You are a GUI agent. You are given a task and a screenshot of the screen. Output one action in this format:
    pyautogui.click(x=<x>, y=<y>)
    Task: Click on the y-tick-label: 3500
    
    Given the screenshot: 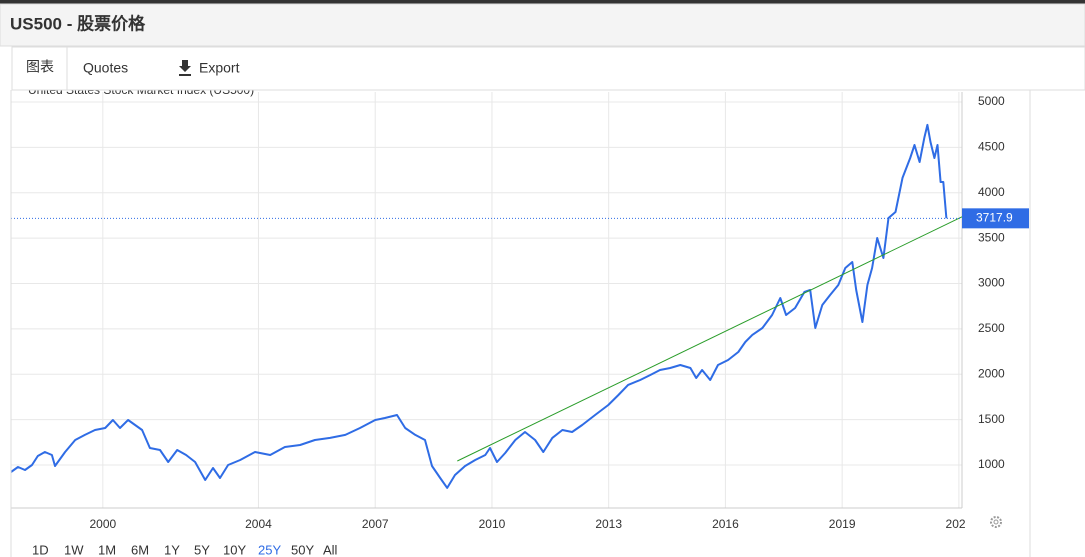 What is the action you would take?
    pyautogui.click(x=991, y=237)
    